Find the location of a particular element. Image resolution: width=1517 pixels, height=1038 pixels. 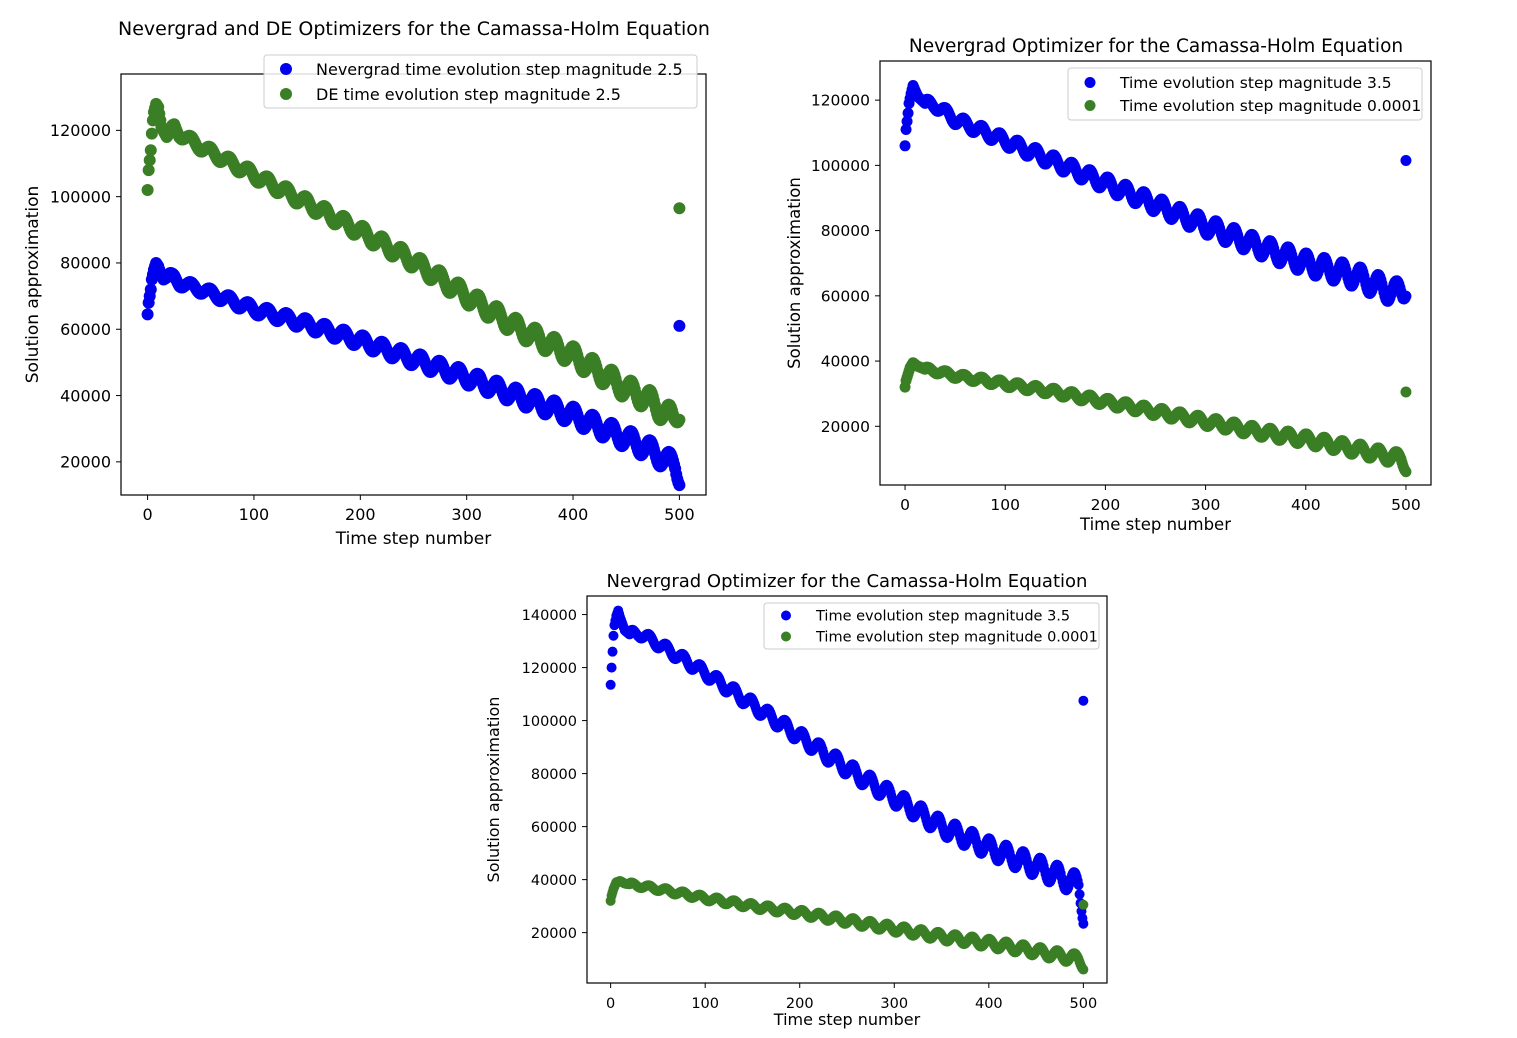

y-tick-label: 140000 is located at coordinates (549, 616).